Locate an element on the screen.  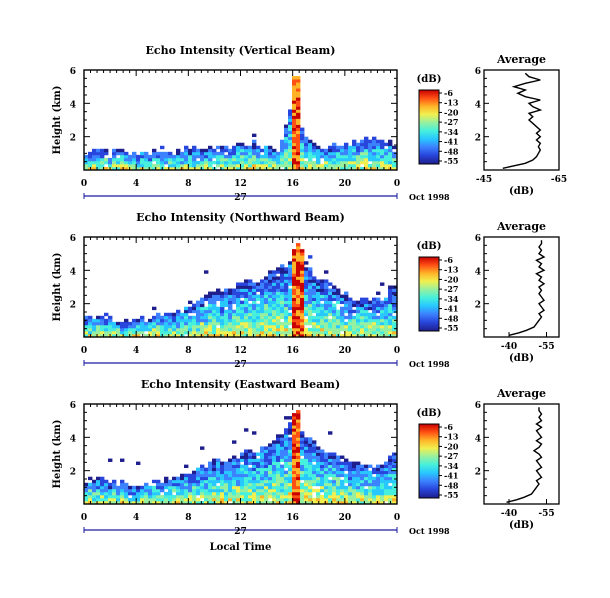
y-tick-label: 2 is located at coordinates (478, 473).